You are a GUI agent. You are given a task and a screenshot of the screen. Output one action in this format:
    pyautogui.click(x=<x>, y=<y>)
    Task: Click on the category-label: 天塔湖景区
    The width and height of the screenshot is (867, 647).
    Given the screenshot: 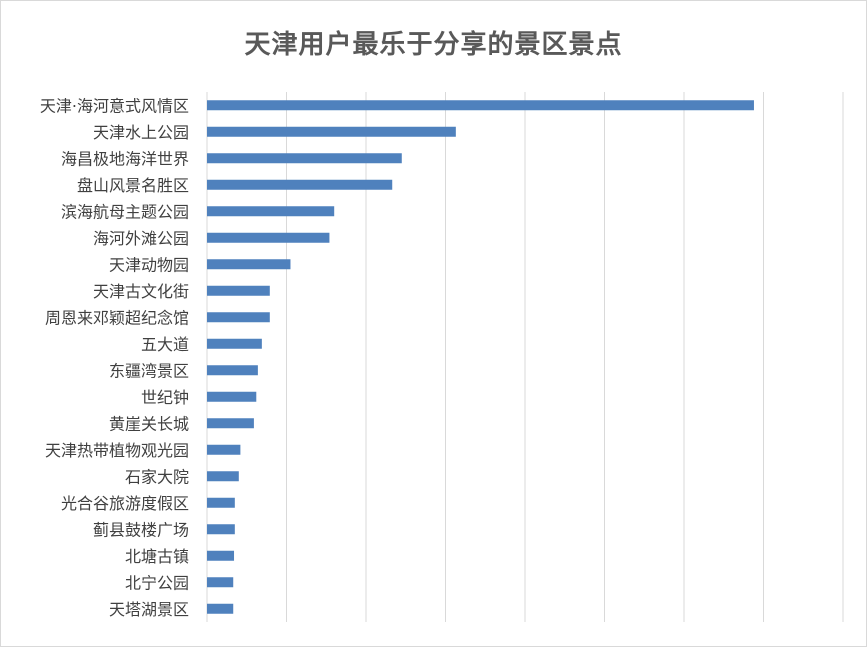 What is the action you would take?
    pyautogui.click(x=149, y=609)
    